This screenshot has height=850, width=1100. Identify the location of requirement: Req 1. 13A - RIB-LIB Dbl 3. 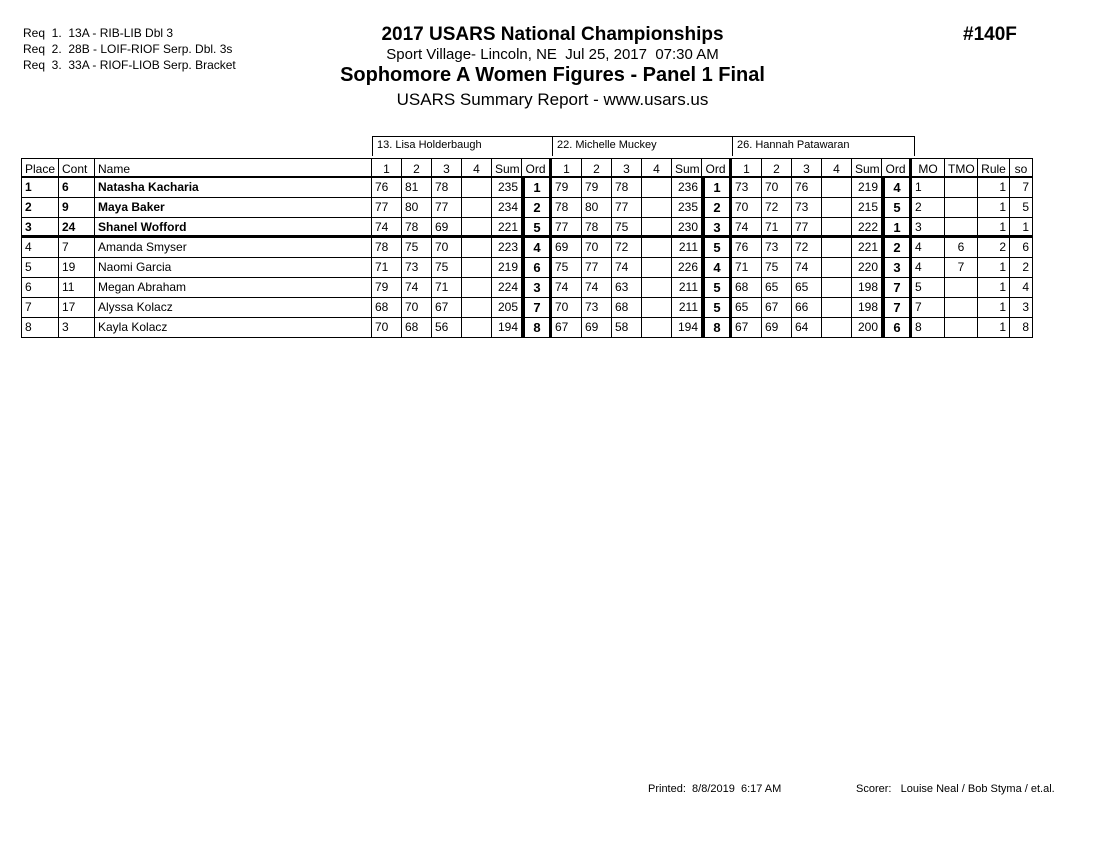
(98, 33).